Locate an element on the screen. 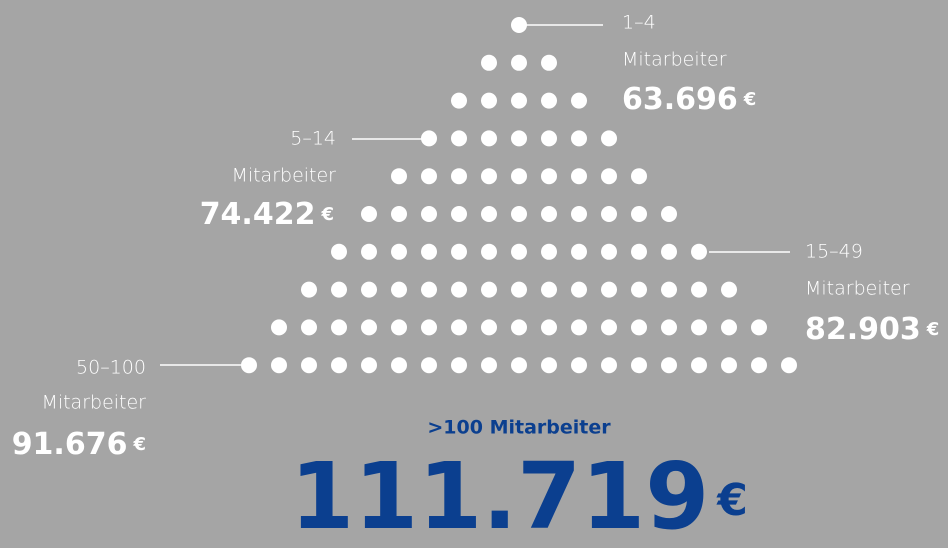  value: 91.676 is located at coordinates (70, 444).